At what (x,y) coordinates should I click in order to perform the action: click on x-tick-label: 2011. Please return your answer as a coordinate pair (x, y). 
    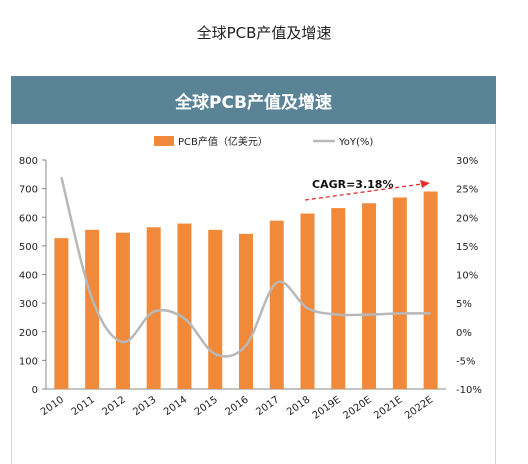
    Looking at the image, I should click on (83, 406).